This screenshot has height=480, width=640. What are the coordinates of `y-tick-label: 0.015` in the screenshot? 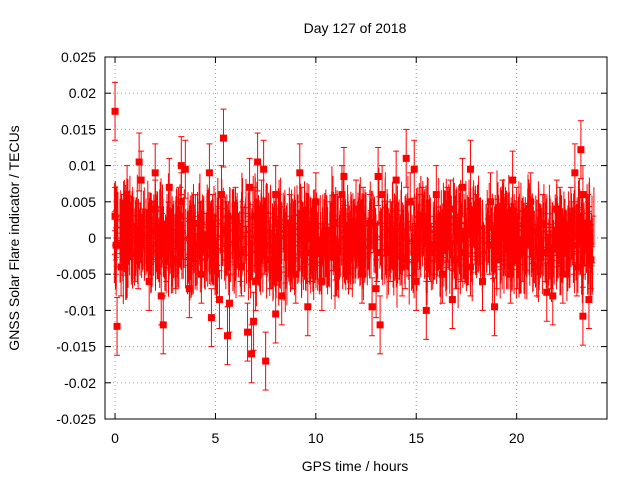 It's located at (78, 129).